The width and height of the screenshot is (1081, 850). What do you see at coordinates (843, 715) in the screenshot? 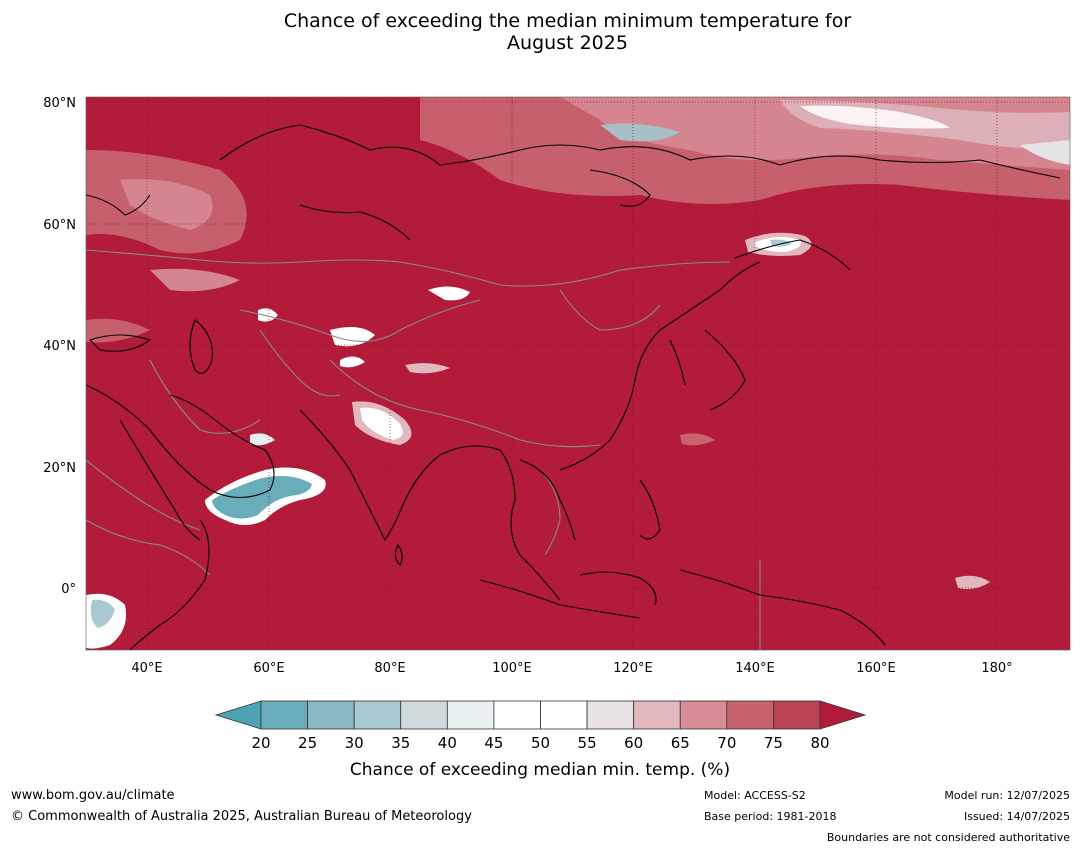
I see `colorbar-over-arrow` at bounding box center [843, 715].